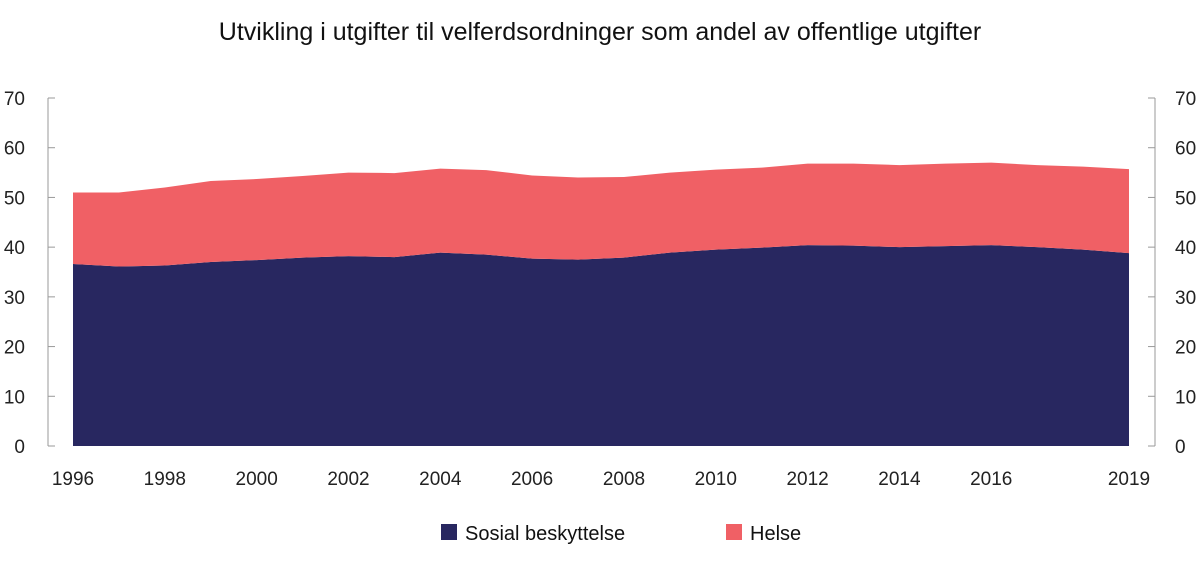  What do you see at coordinates (348, 479) in the screenshot?
I see `x-tick-label: 2002` at bounding box center [348, 479].